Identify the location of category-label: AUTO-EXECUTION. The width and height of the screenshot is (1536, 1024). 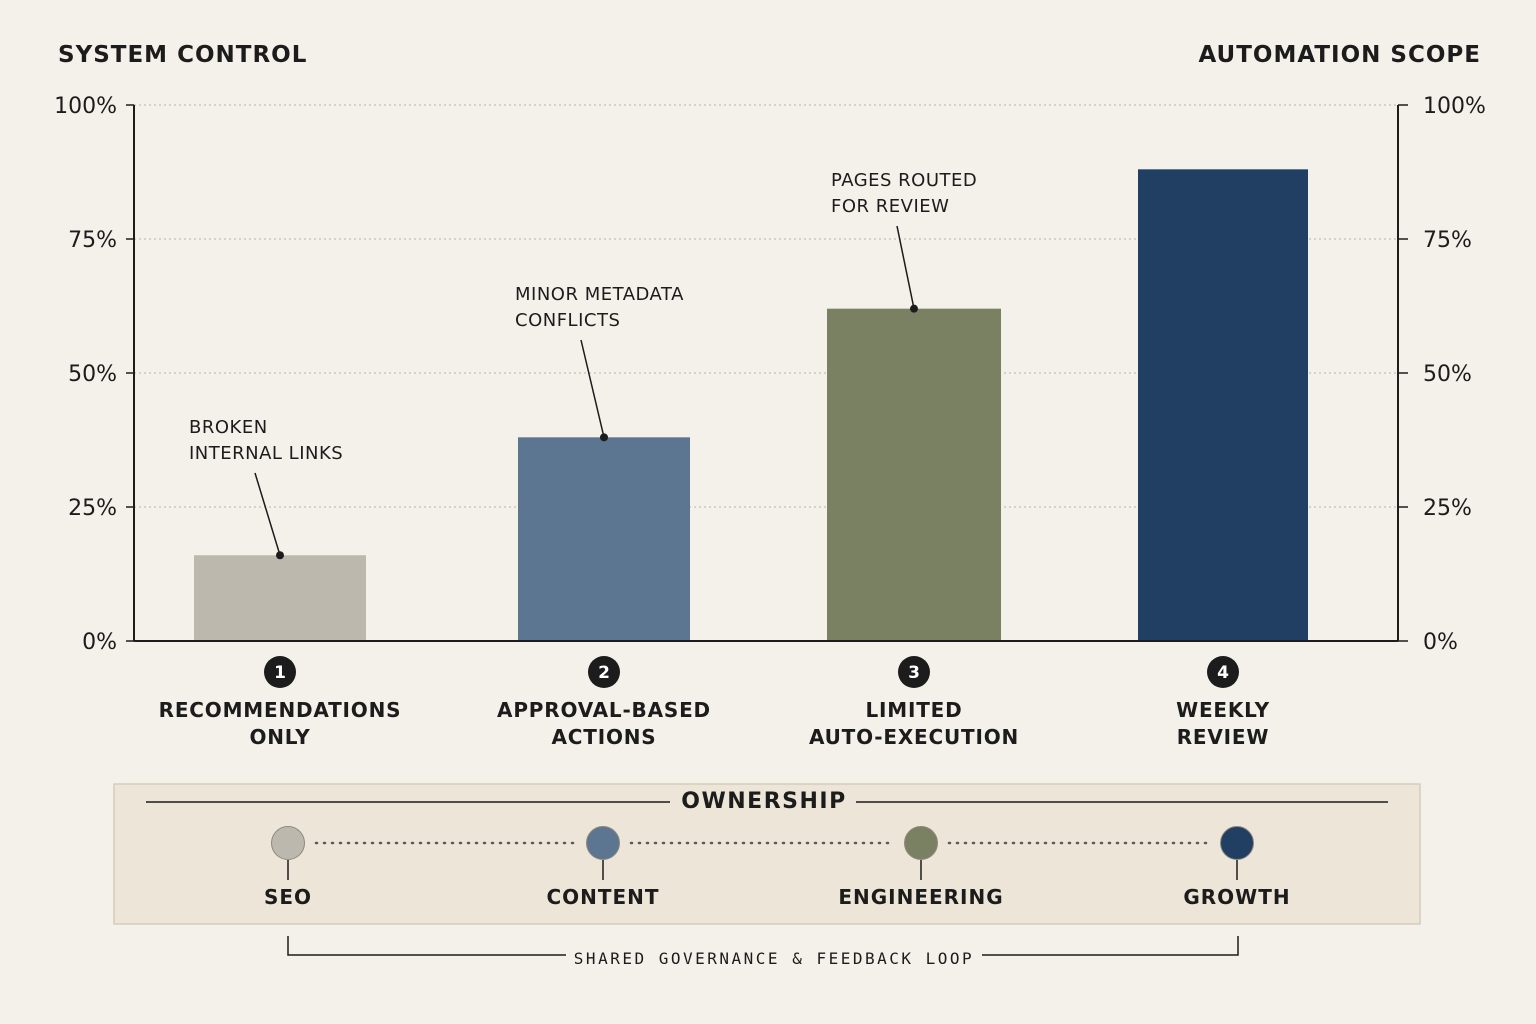
(914, 737).